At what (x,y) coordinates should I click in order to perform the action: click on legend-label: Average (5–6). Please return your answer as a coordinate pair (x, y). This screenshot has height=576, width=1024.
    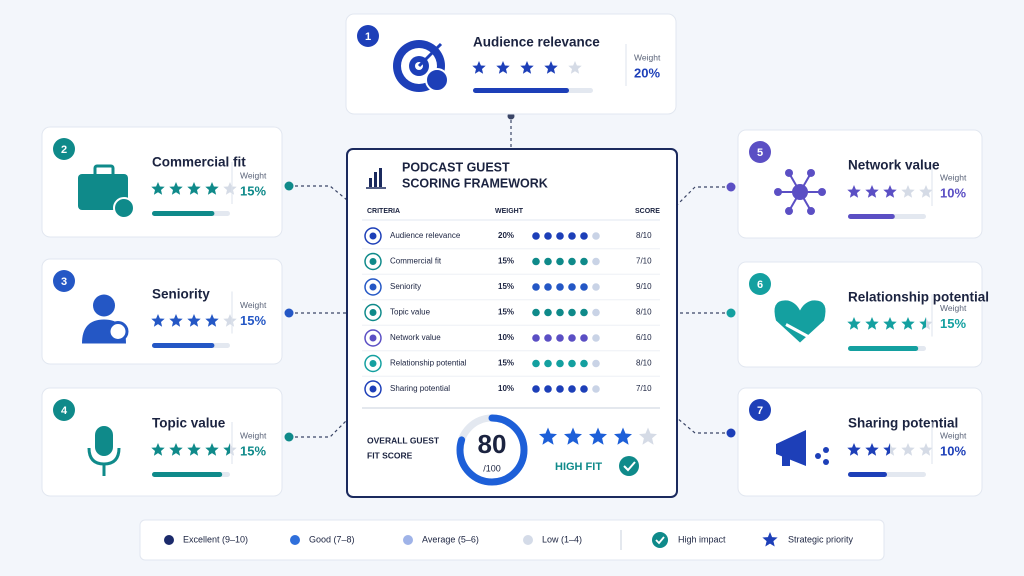
    Looking at the image, I should click on (450, 539).